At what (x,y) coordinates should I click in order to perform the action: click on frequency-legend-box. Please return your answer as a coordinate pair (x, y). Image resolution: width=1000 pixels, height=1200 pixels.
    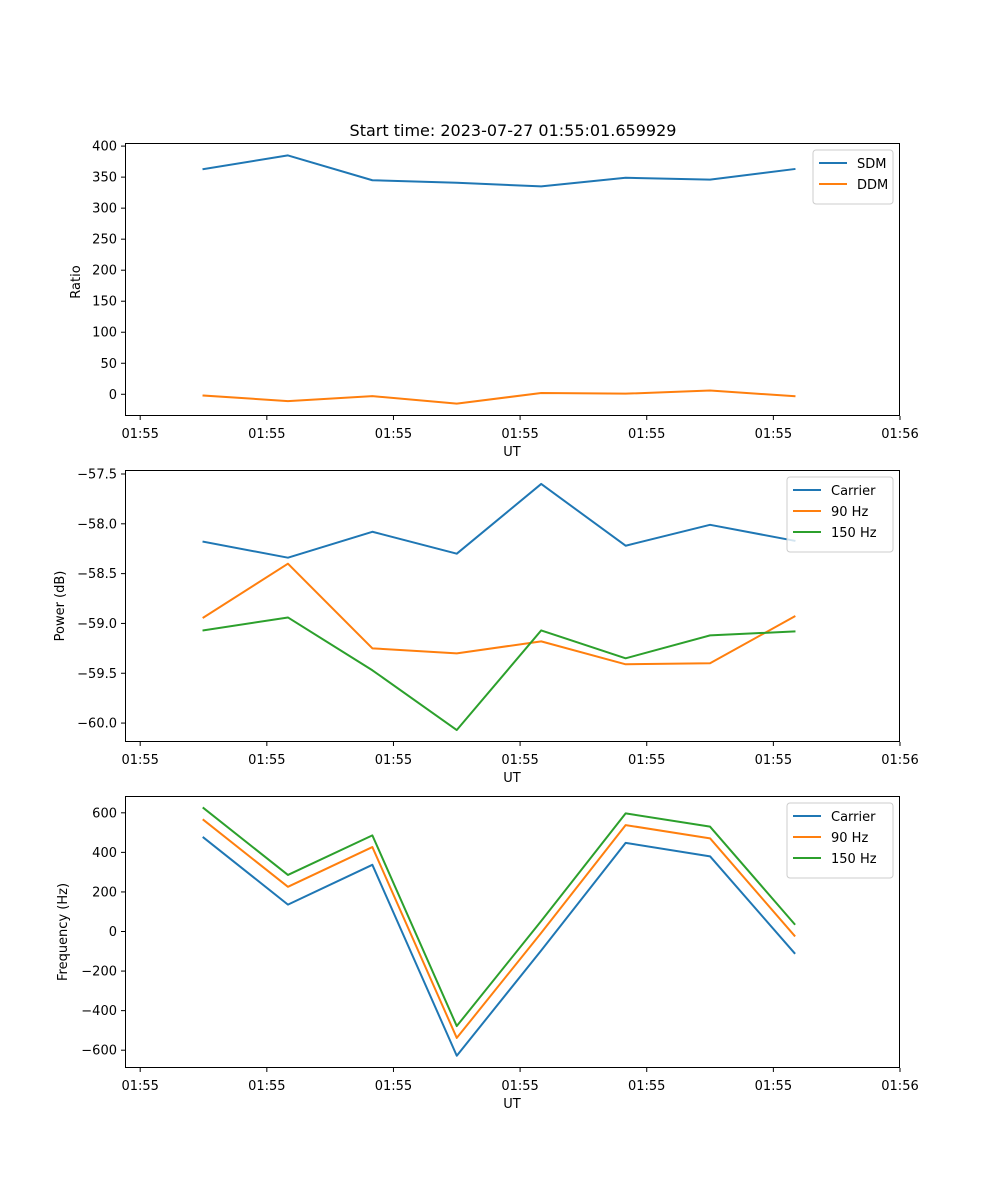
    Looking at the image, I should click on (840, 840).